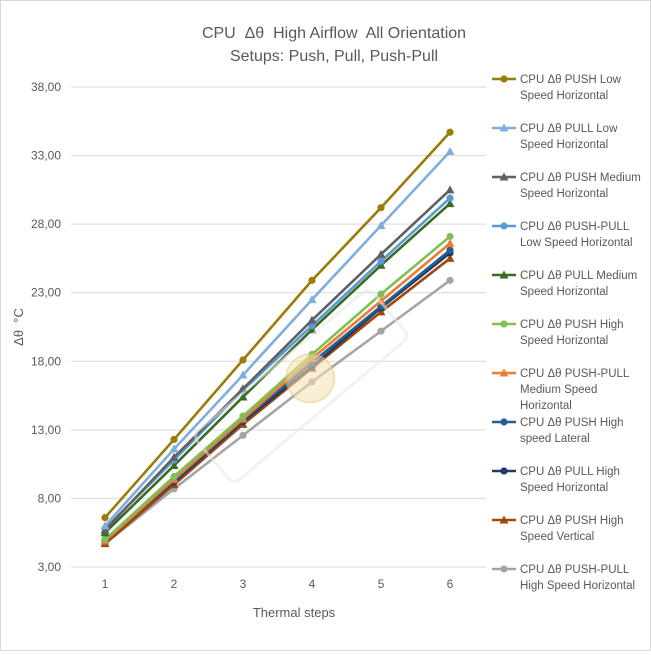 Image resolution: width=651 pixels, height=655 pixels. I want to click on legend-entry: CPU Δθ PUSH High speed Lateral, so click(558, 431).